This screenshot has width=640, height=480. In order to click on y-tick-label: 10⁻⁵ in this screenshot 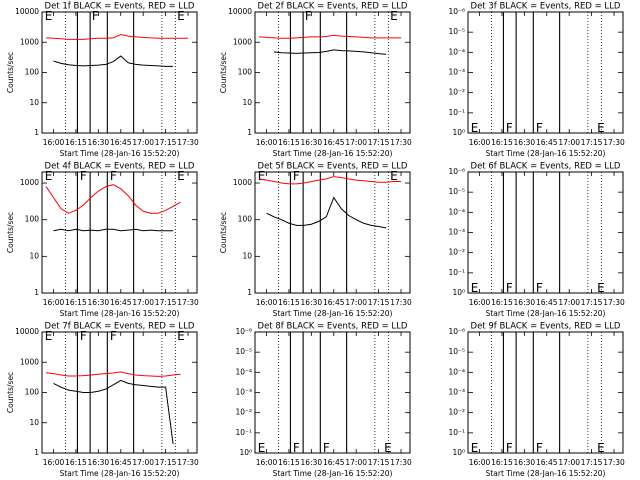, I will do `click(456, 351)`.